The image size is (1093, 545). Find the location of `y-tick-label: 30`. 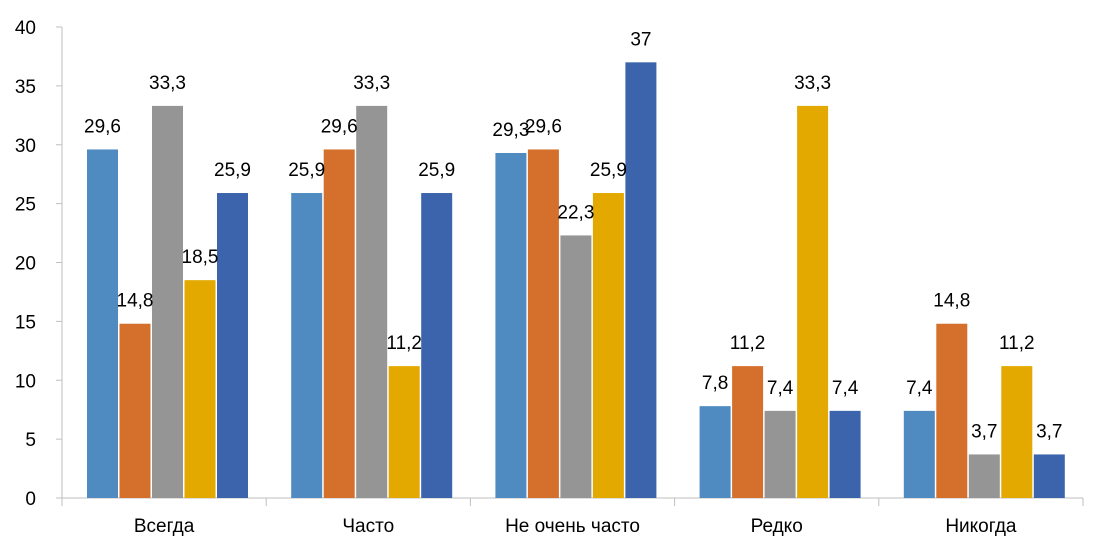

y-tick-label: 30 is located at coordinates (25, 146).